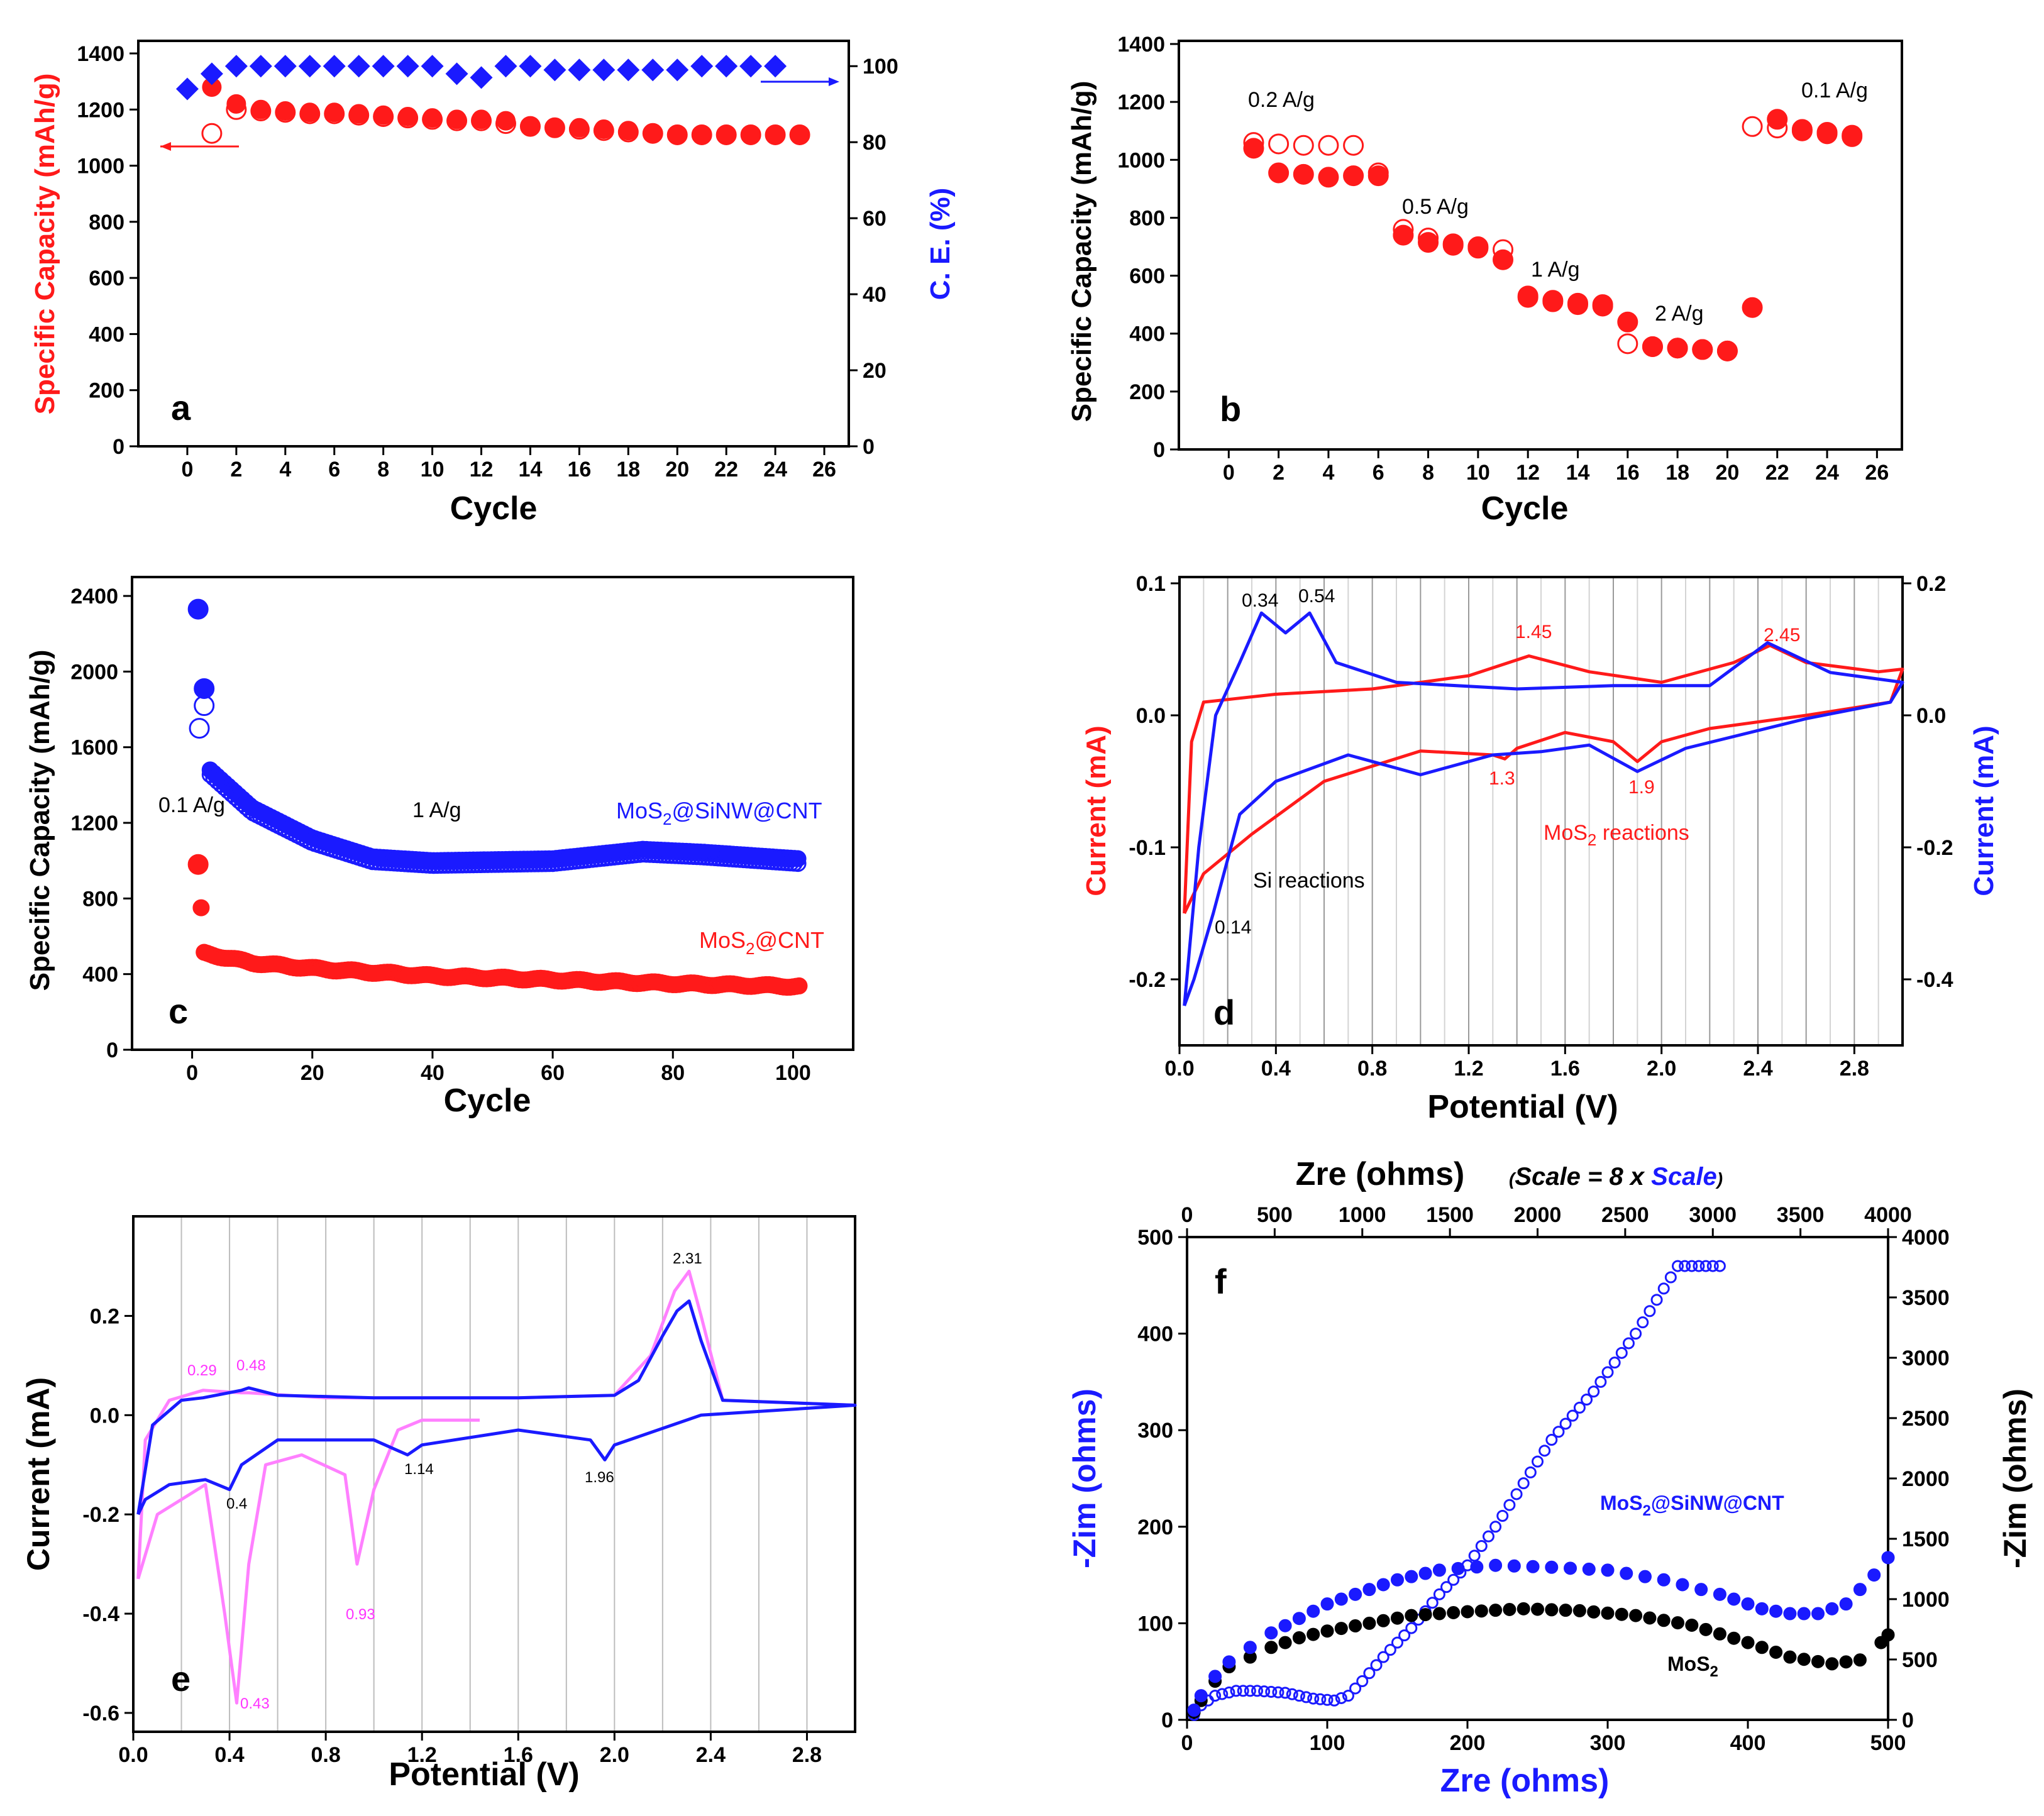 This screenshot has height=1816, width=2044. I want to click on plot-frame-a, so click(494, 244).